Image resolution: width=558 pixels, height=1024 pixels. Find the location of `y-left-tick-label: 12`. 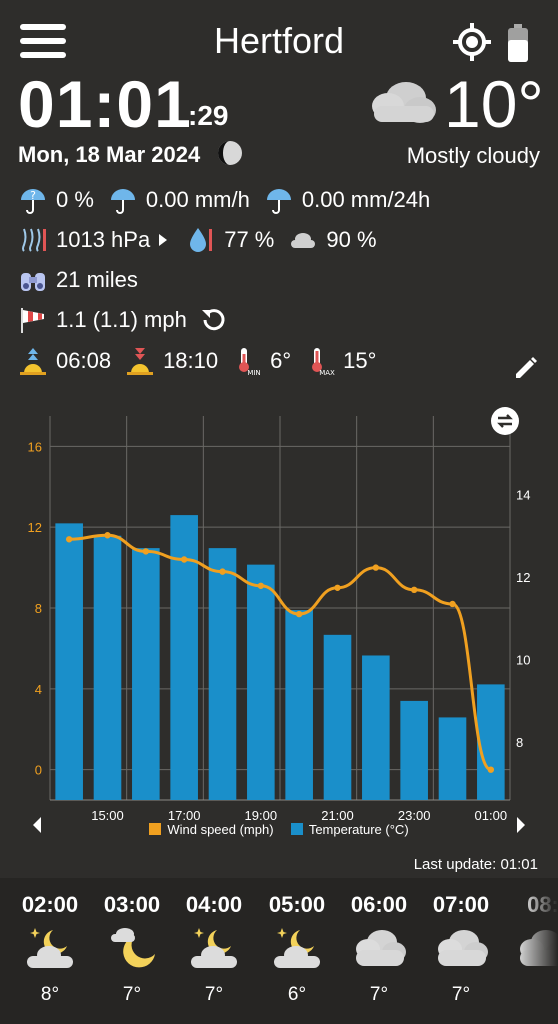

y-left-tick-label: 12 is located at coordinates (35, 527).